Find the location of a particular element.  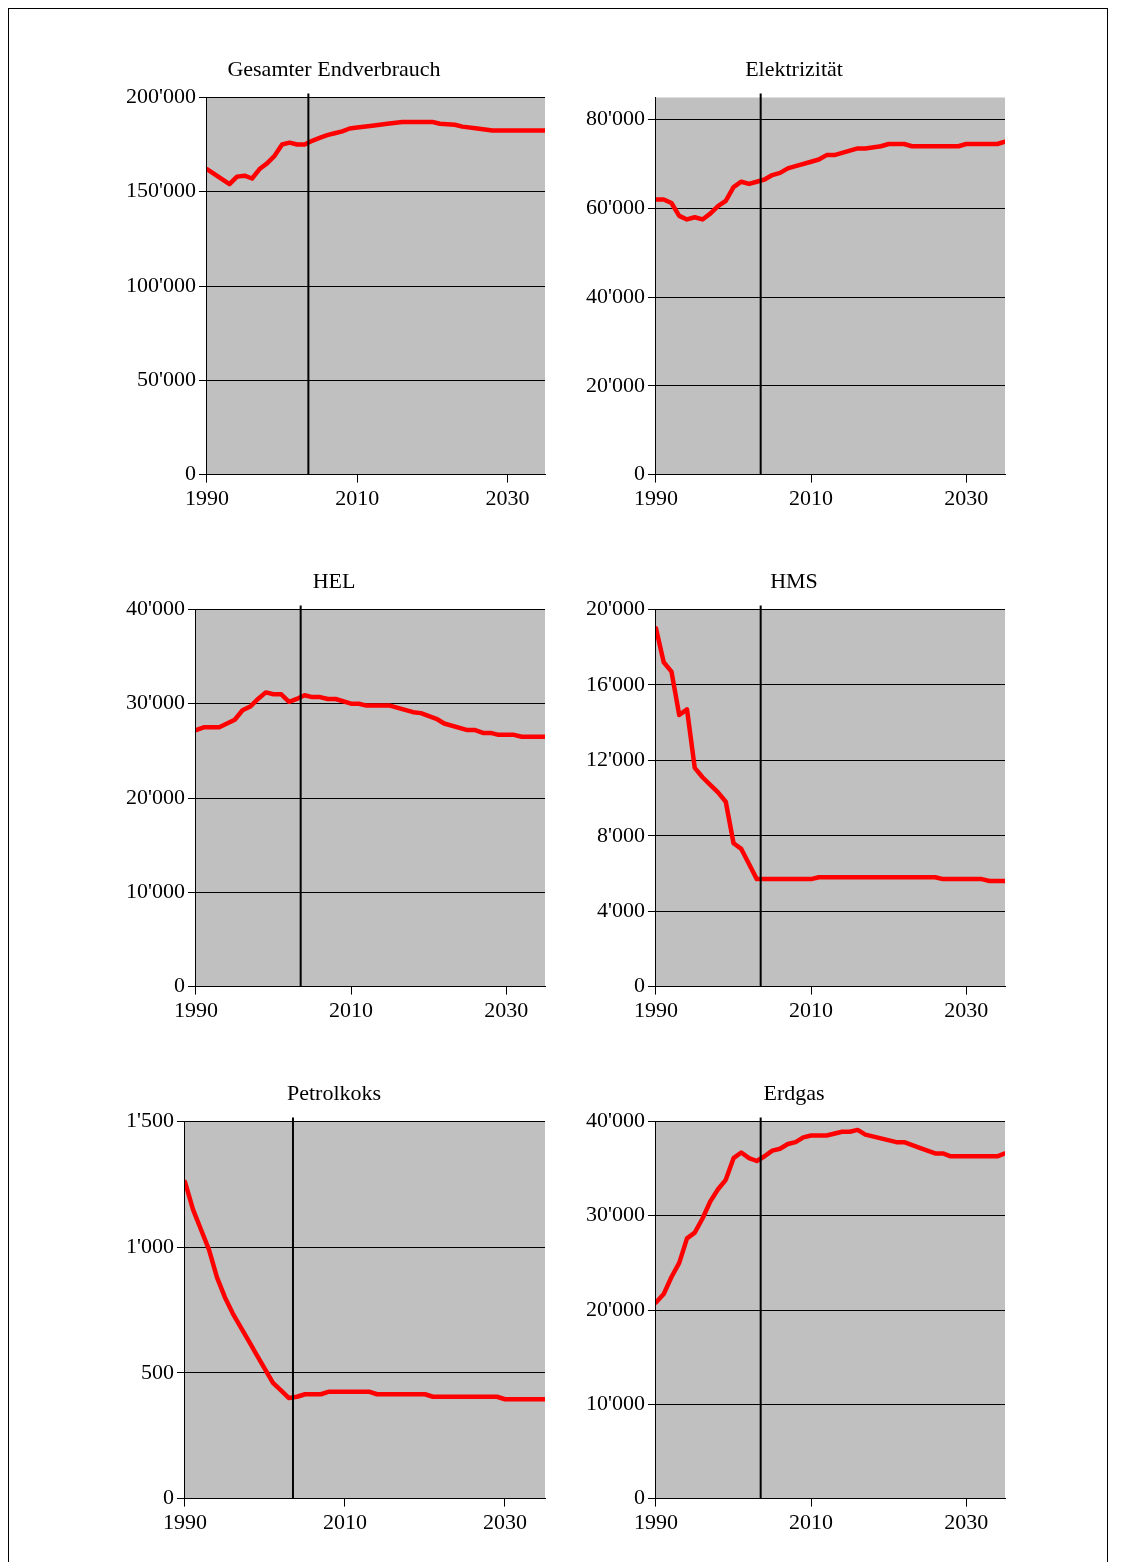

y-tick-label: 150'000 is located at coordinates (161, 190).